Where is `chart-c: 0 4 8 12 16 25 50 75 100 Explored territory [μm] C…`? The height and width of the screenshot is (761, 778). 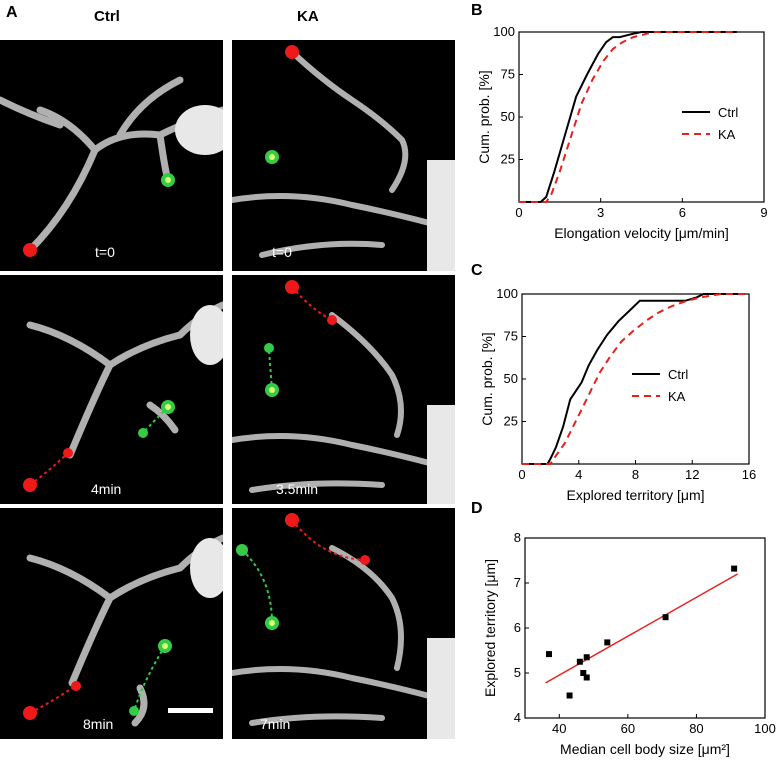 chart-c: 0 4 8 12 16 25 50 75 100 Explored territory [μm] C… is located at coordinates (617, 394).